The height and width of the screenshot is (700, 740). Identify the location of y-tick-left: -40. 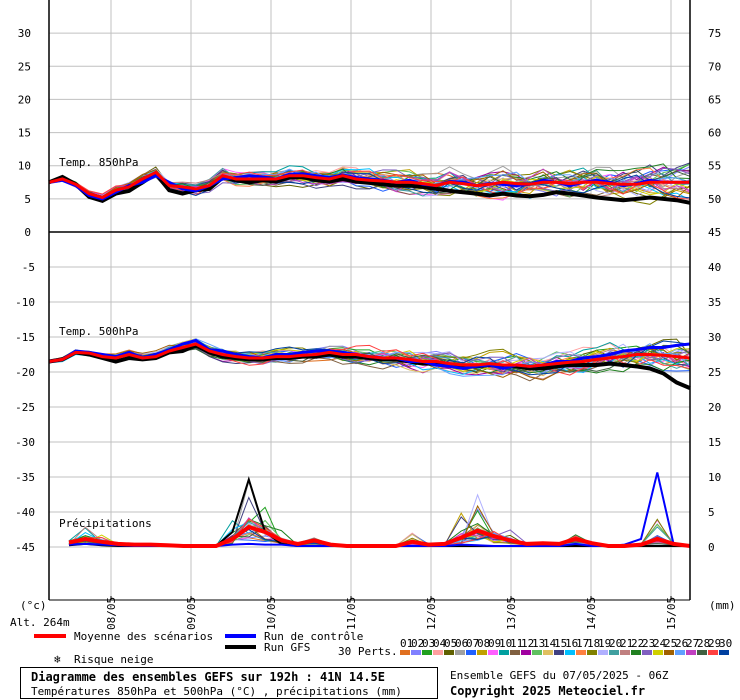
(25, 512).